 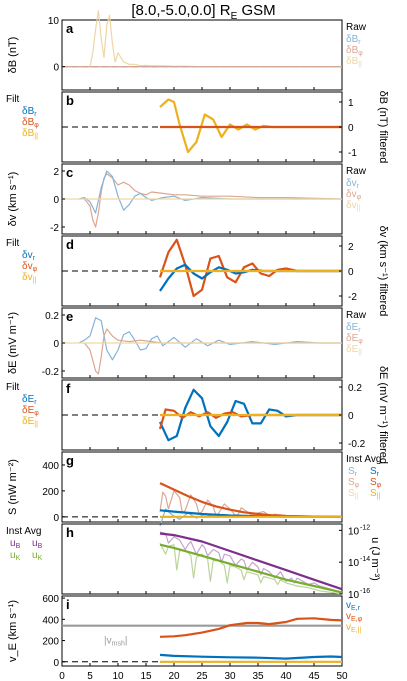 I want to click on right-tick-label-f: 0.2, so click(x=355, y=388).